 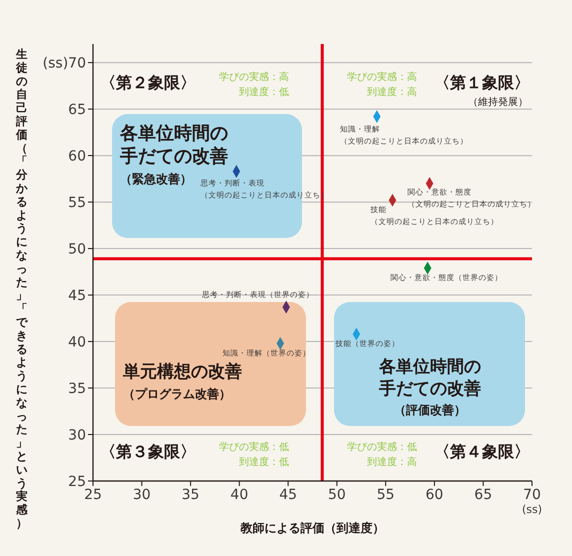 What do you see at coordinates (177, 394) in the screenshot?
I see `annotation: （プログラム改善）` at bounding box center [177, 394].